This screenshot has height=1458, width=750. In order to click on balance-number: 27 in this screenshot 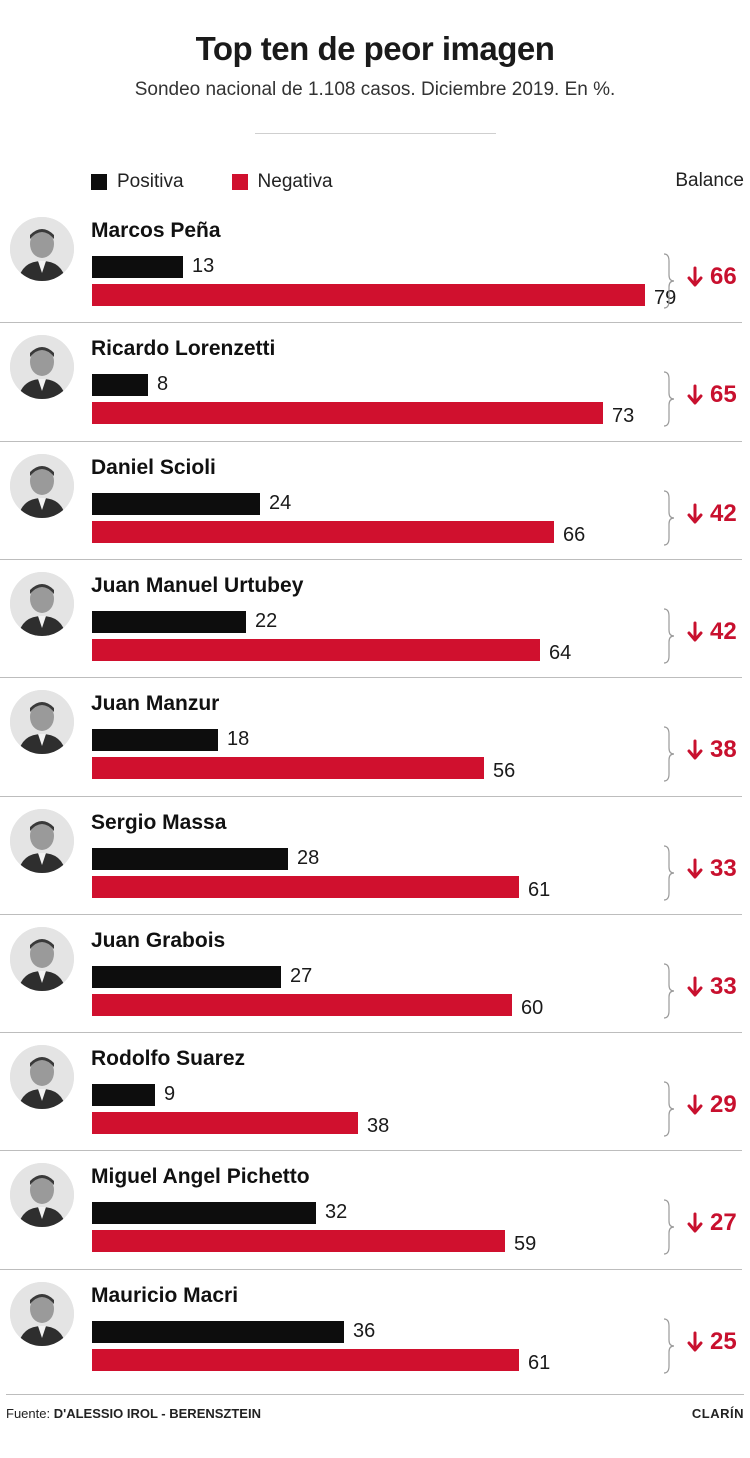, I will do `click(723, 1223)`.